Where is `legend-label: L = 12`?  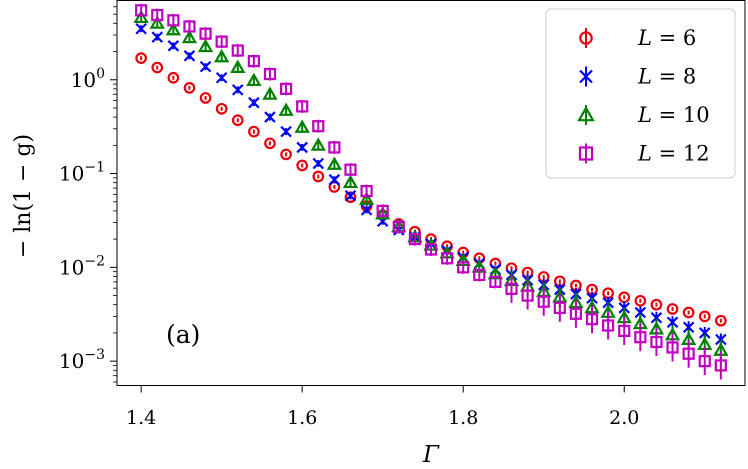 legend-label: L = 12 is located at coordinates (673, 154).